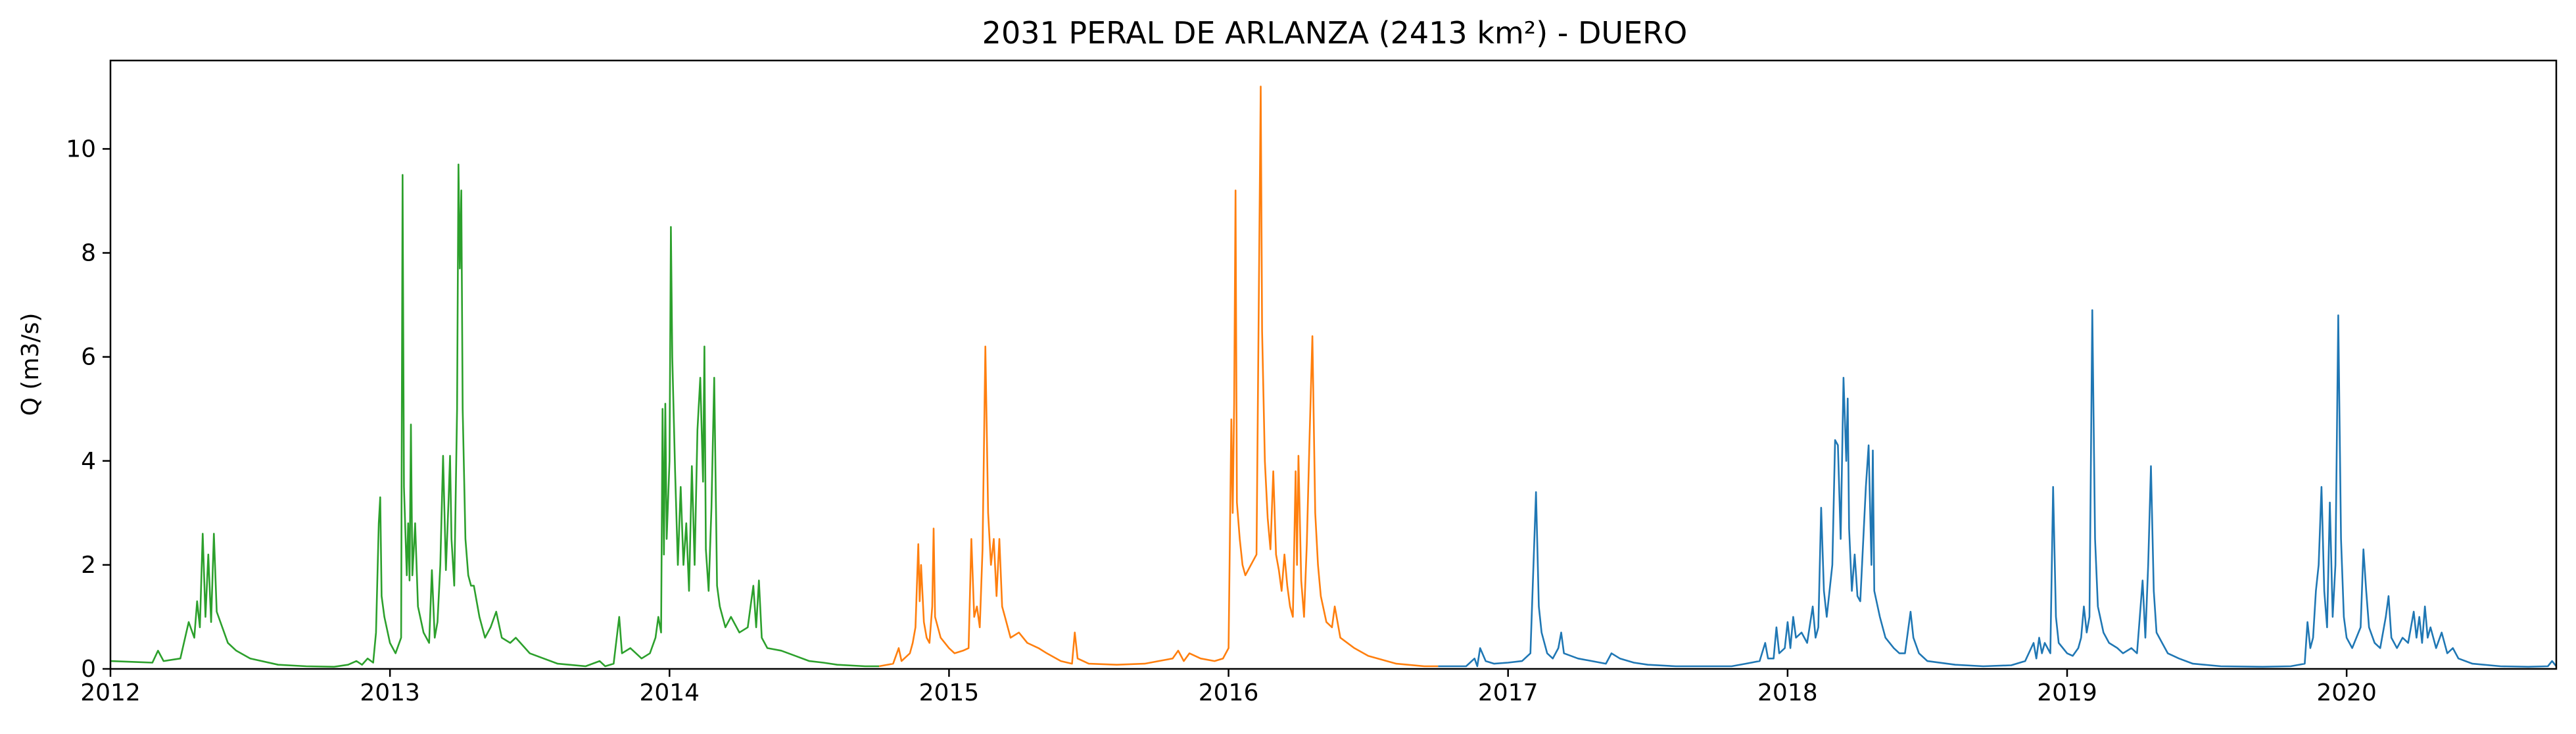  Describe the element at coordinates (2067, 692) in the screenshot. I see `x-tick-label: 2019` at that location.